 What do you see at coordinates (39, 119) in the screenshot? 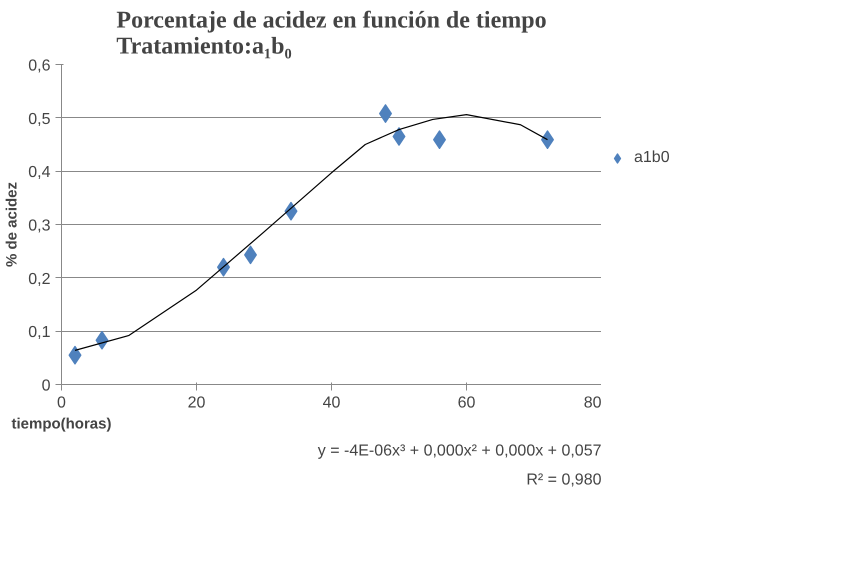
I see `y-tick-label: 0,5` at bounding box center [39, 119].